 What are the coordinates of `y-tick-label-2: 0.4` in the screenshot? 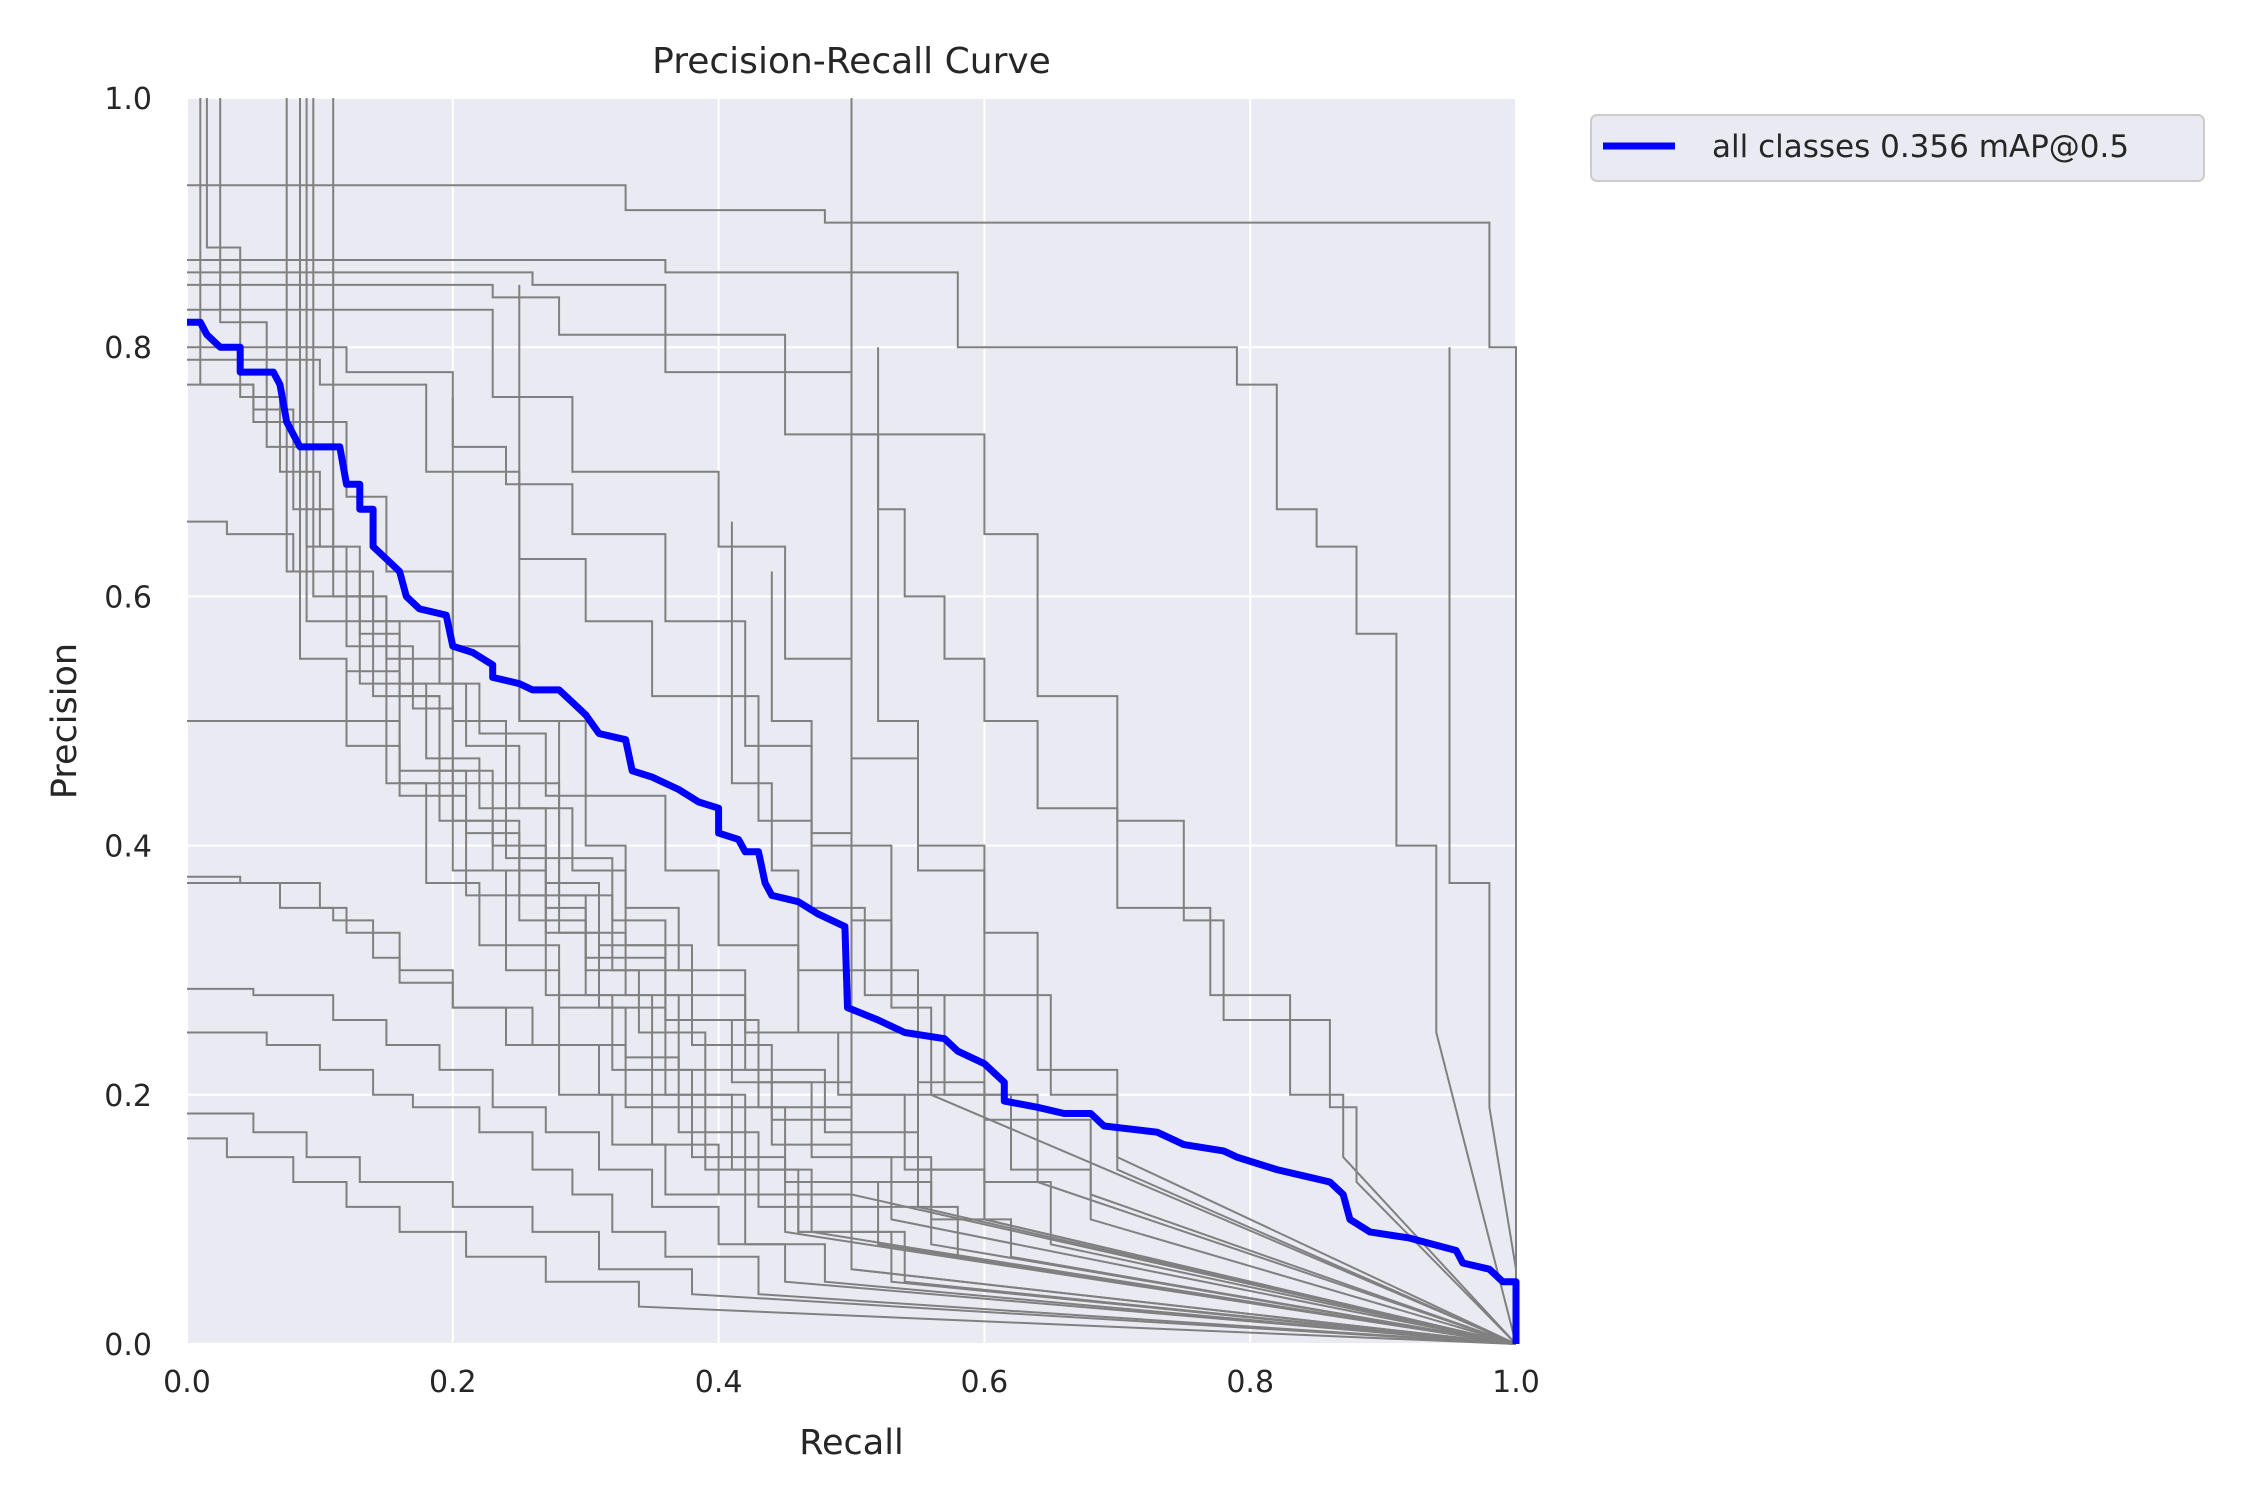 It's located at (128, 847).